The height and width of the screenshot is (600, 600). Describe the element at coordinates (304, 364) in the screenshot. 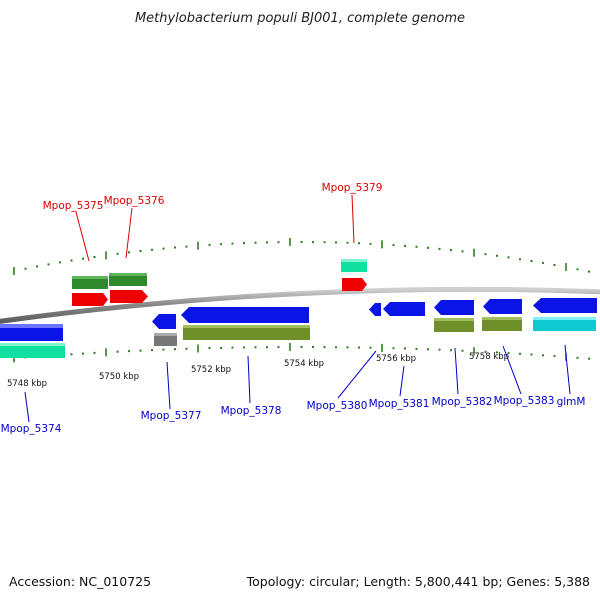

I see `scale-label: 5754 kbp` at that location.